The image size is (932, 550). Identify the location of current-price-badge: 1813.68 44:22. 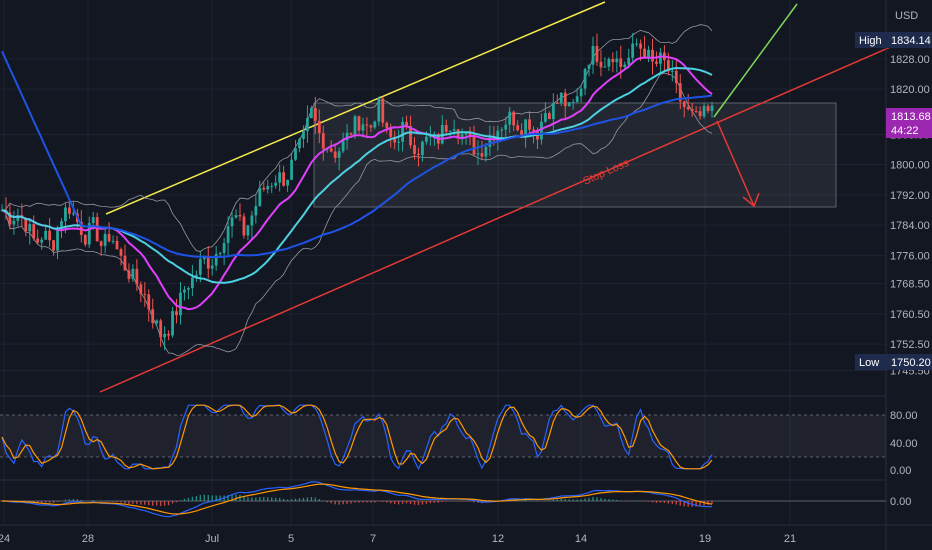
(909, 123).